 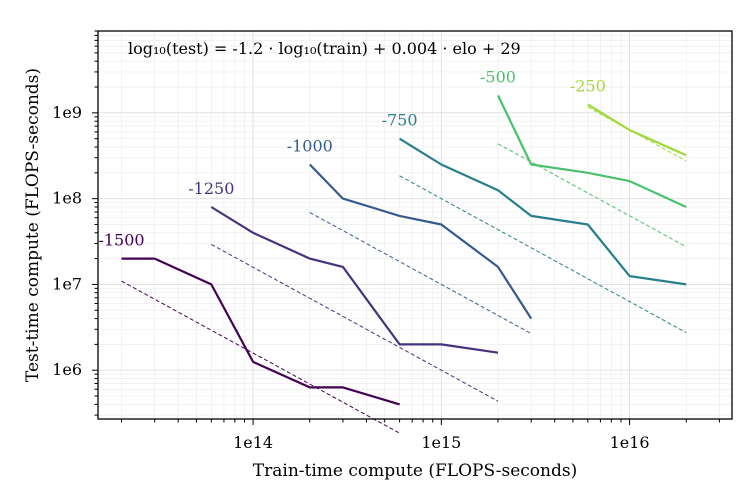 What do you see at coordinates (420, 273) in the screenshot?
I see `fit-line--1000` at bounding box center [420, 273].